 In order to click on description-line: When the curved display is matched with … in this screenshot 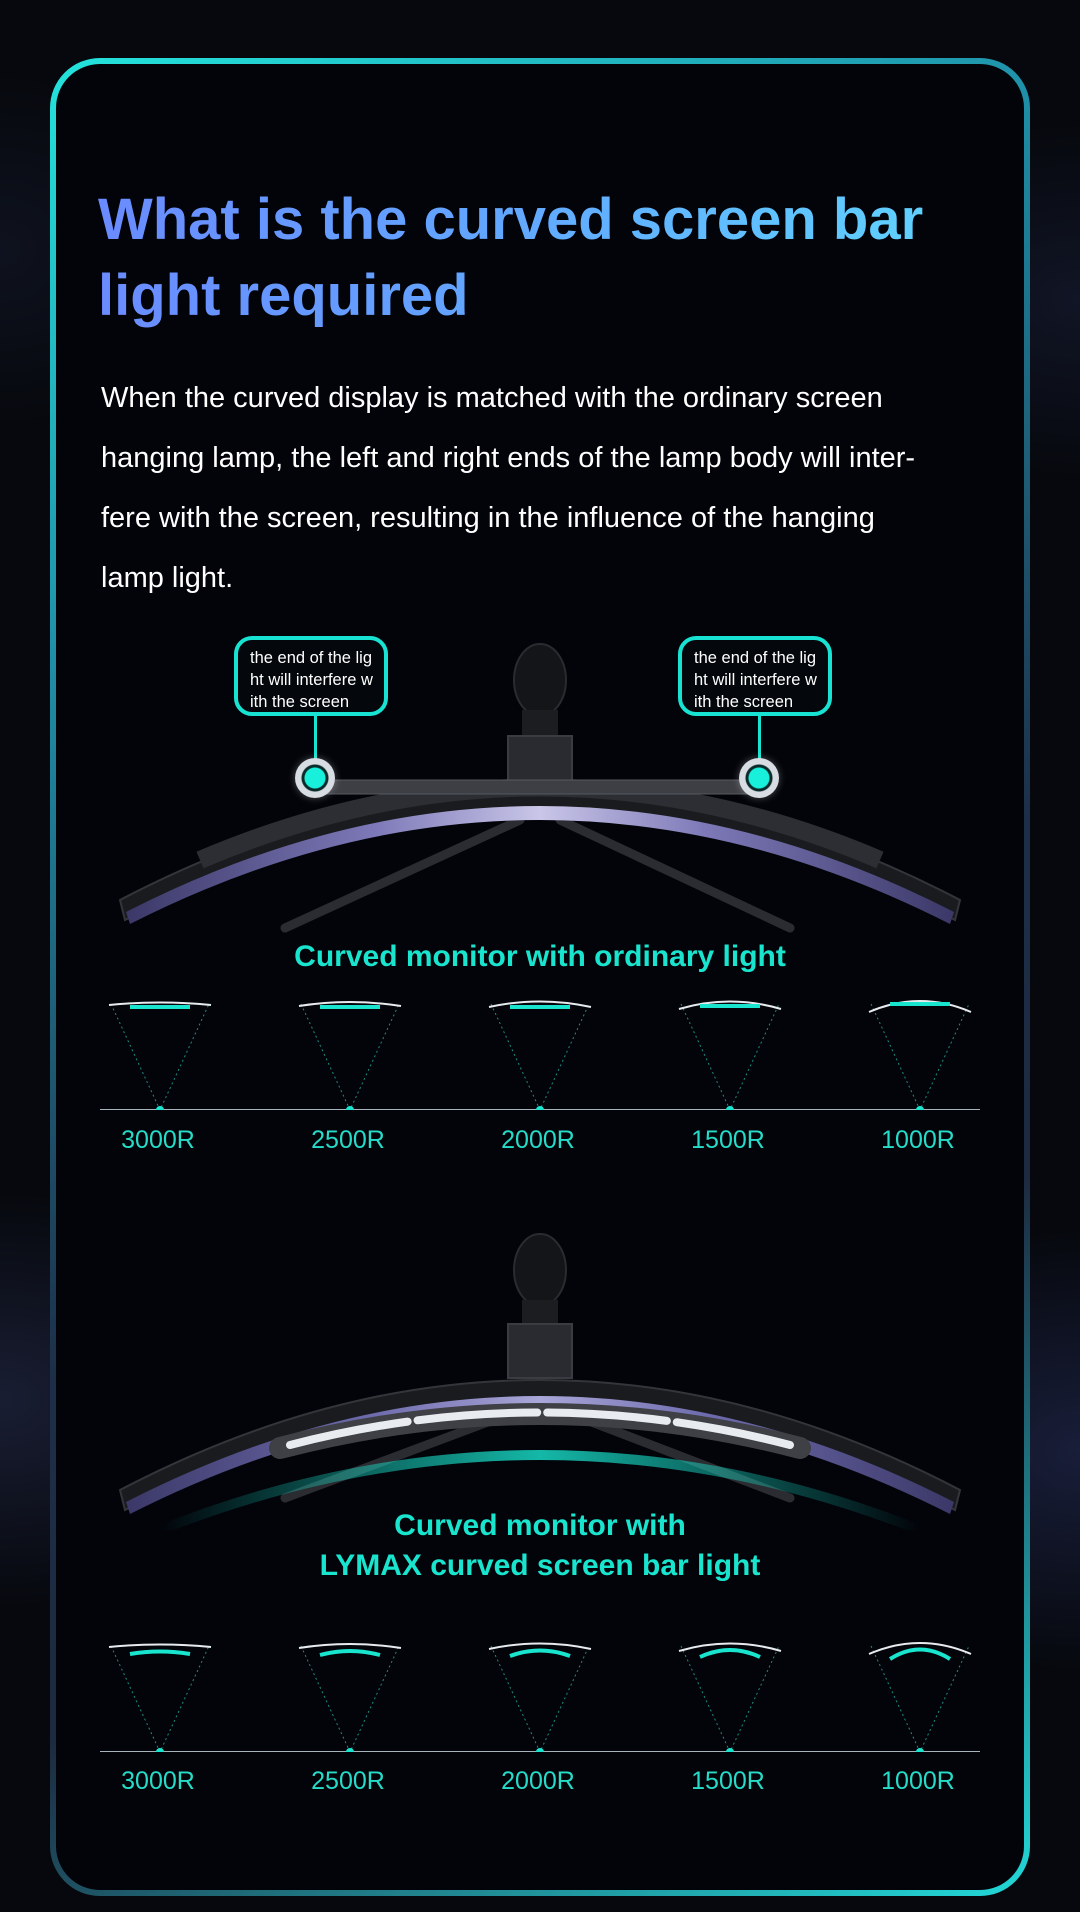, I will do `click(492, 398)`.